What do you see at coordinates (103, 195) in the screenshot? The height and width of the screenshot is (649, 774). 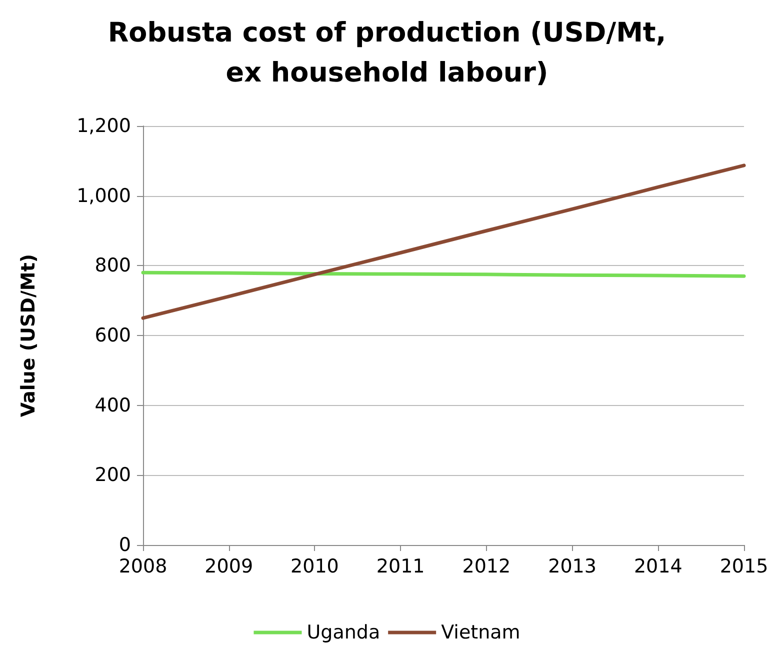 I see `y-tick-label: 1,000` at bounding box center [103, 195].